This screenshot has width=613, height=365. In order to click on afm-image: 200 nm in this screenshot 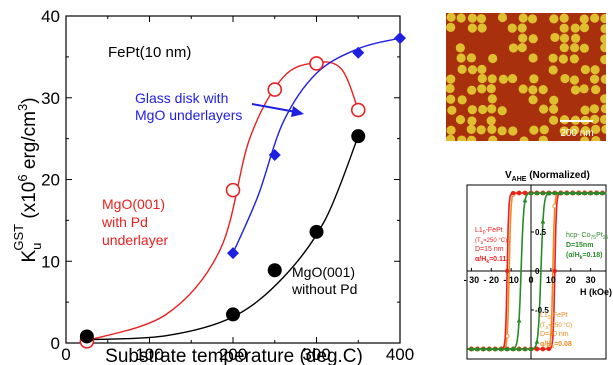, I will do `click(526, 77)`.